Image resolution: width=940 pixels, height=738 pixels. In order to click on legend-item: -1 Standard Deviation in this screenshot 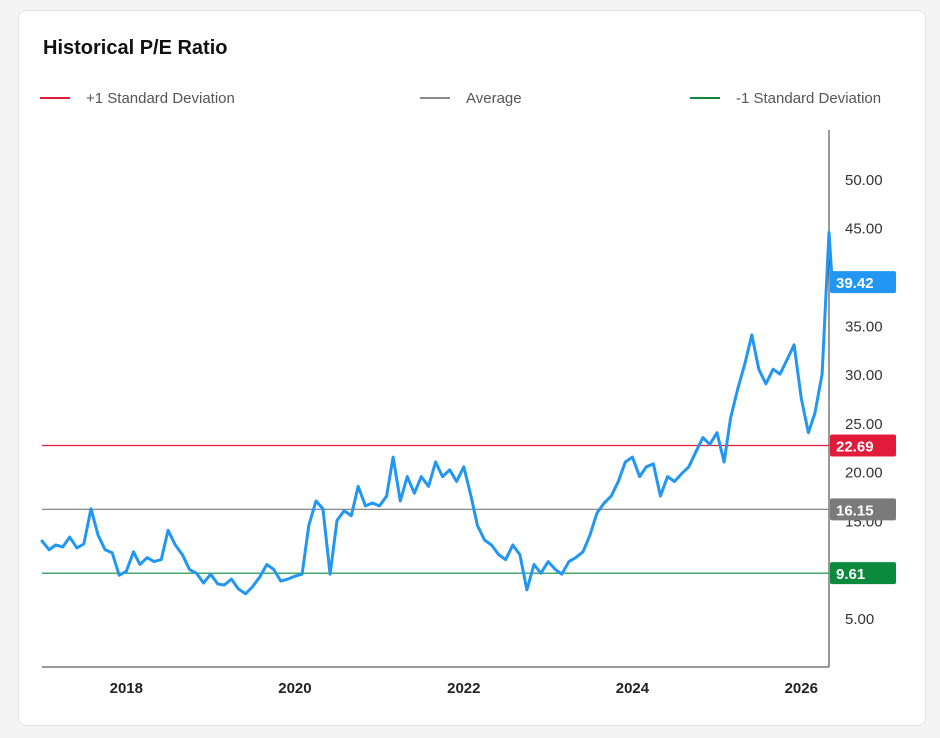, I will do `click(785, 98)`.